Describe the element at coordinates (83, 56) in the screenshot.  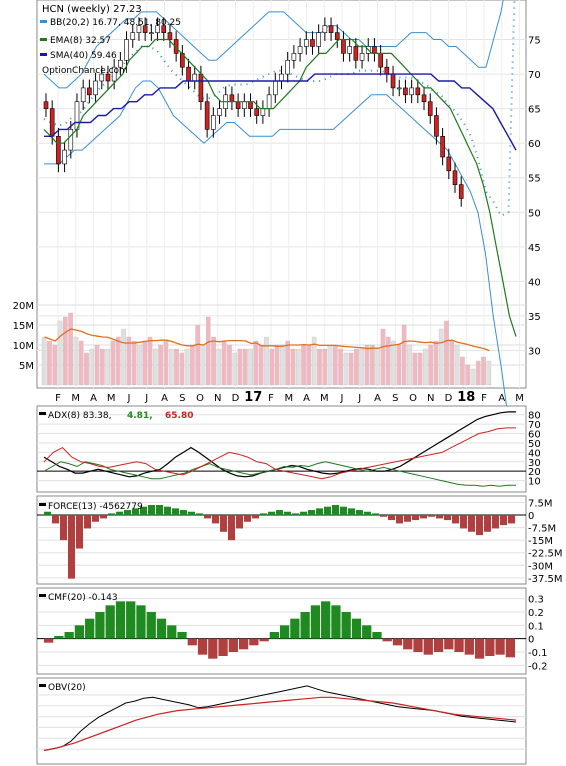
I see `legend-sma: SMA(40) 59.46` at that location.